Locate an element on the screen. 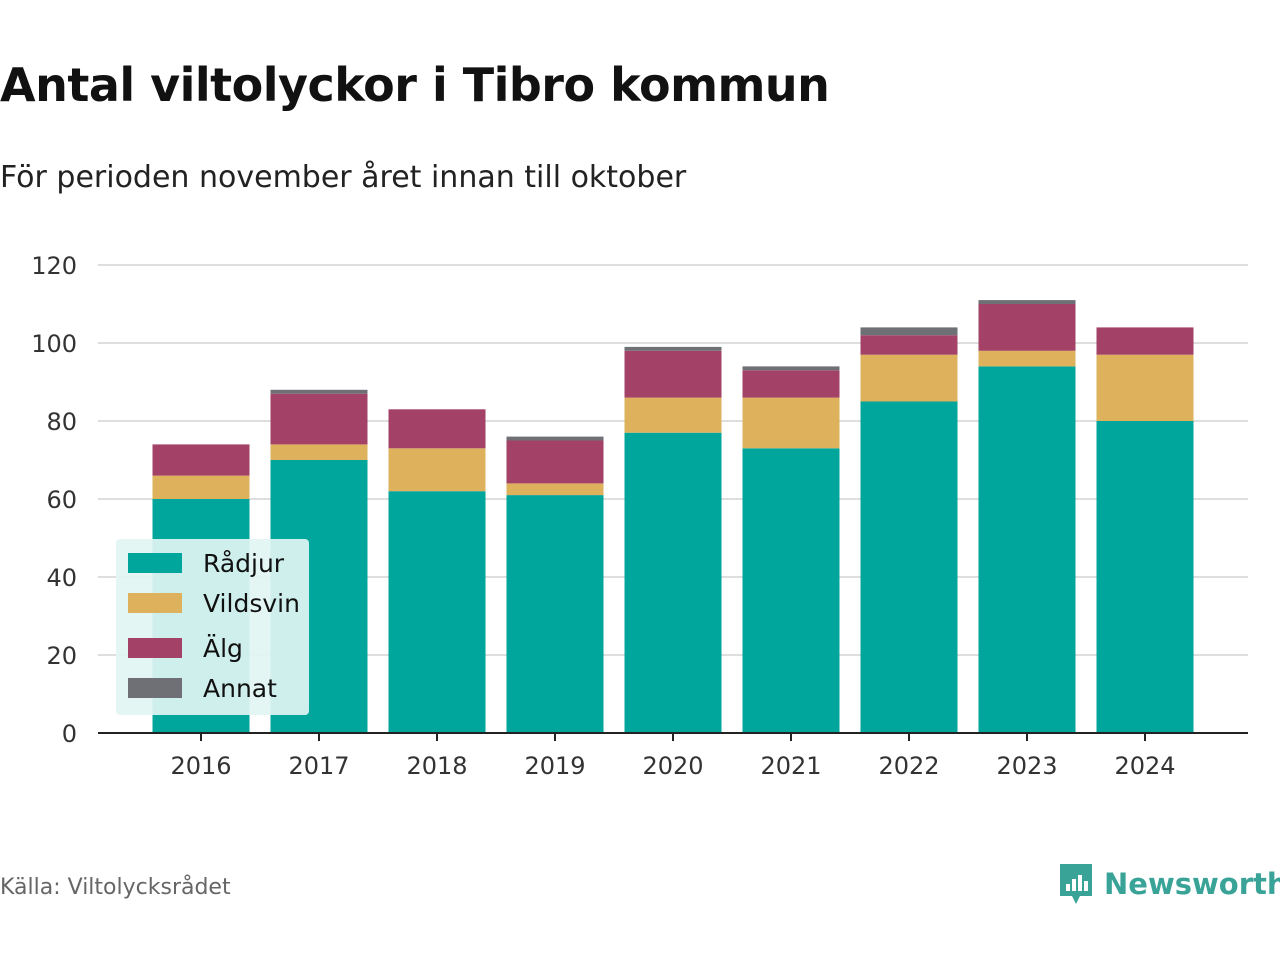 The image size is (1280, 960). bar-2022-annat is located at coordinates (909, 331).